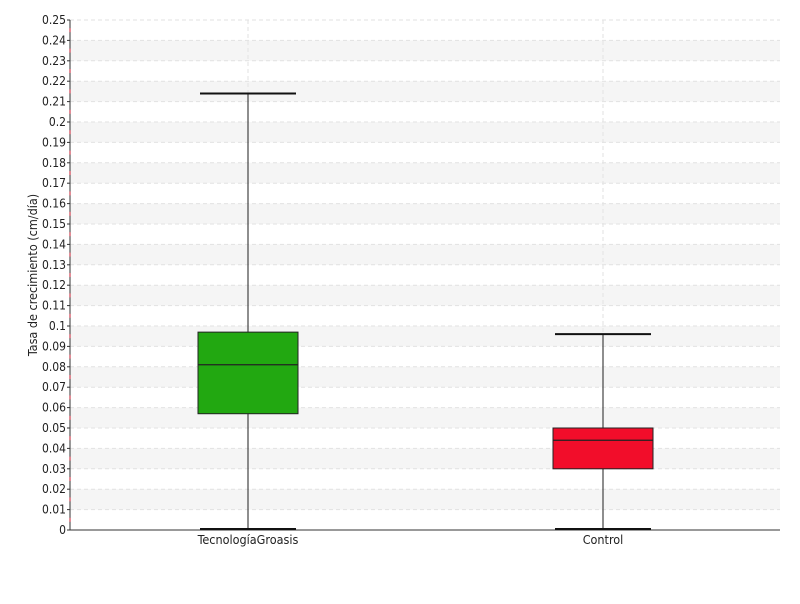 The image size is (800, 604). What do you see at coordinates (54, 469) in the screenshot?
I see `y-tick-label: 0.03` at bounding box center [54, 469].